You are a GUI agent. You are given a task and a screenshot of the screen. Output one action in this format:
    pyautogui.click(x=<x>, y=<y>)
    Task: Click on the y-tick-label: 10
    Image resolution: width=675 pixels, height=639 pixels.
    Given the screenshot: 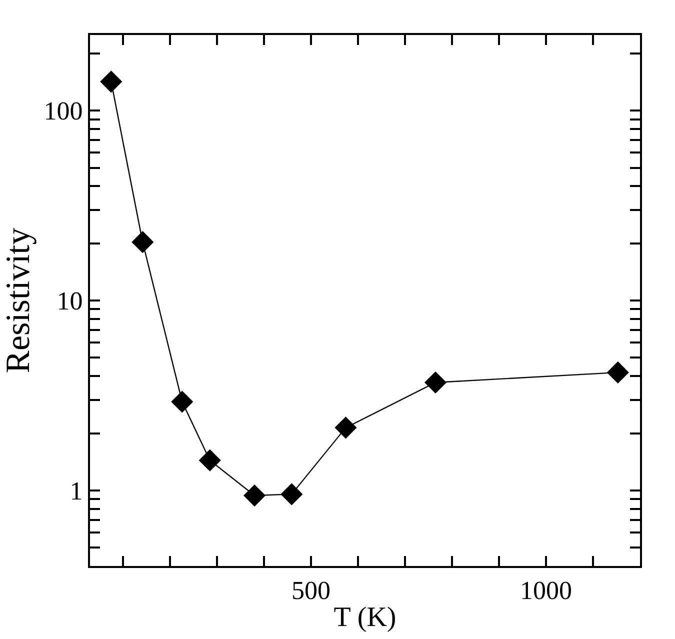 What is the action you would take?
    pyautogui.click(x=69, y=301)
    